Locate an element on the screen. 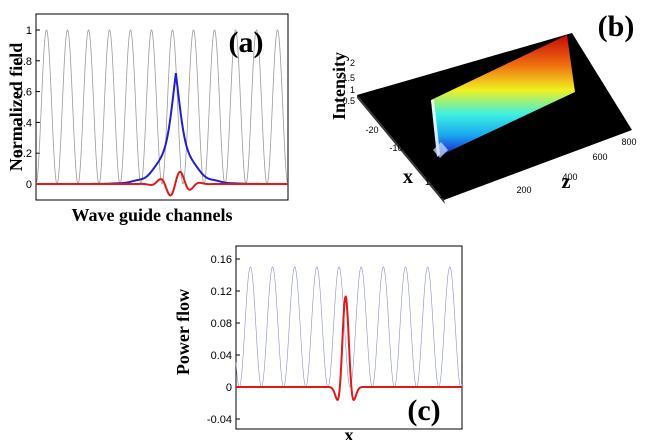  panel-b-y-tick-2: 600 is located at coordinates (599, 157).